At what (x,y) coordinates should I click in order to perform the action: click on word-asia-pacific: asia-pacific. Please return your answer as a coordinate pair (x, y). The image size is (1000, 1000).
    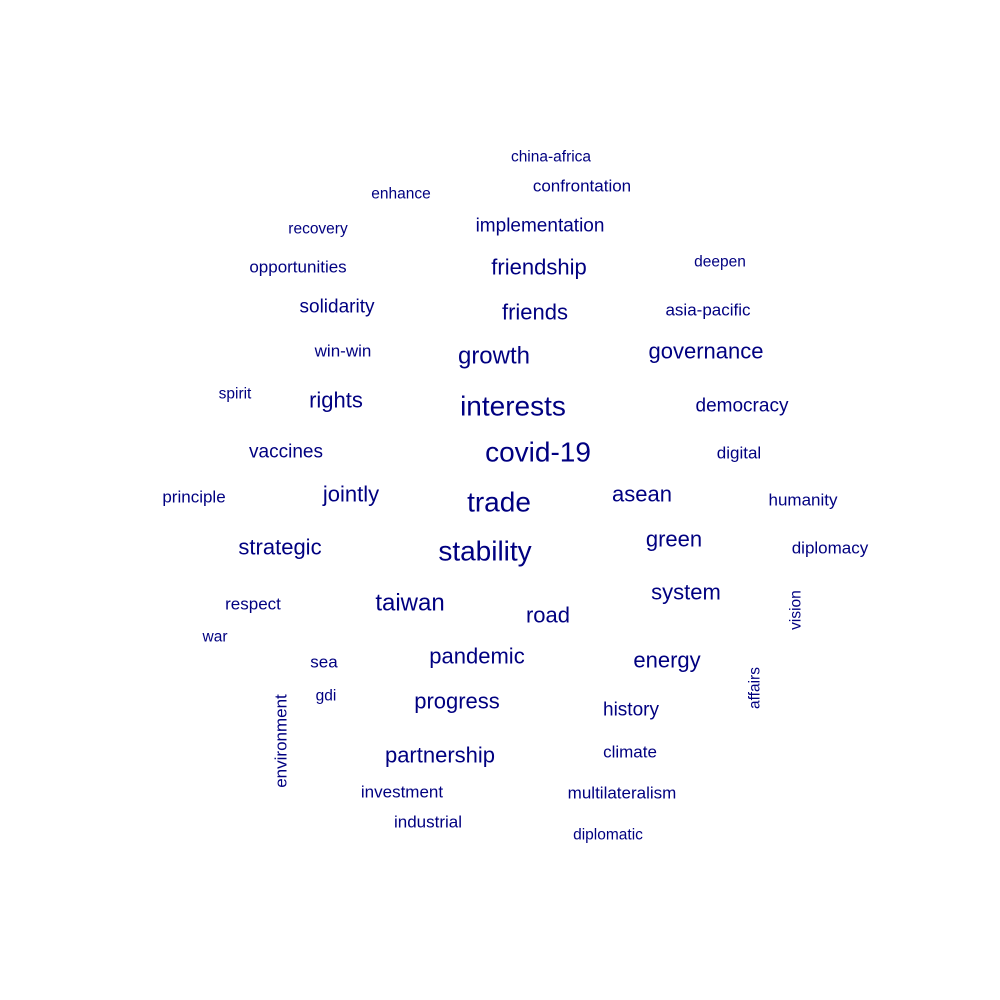
    Looking at the image, I should click on (708, 310).